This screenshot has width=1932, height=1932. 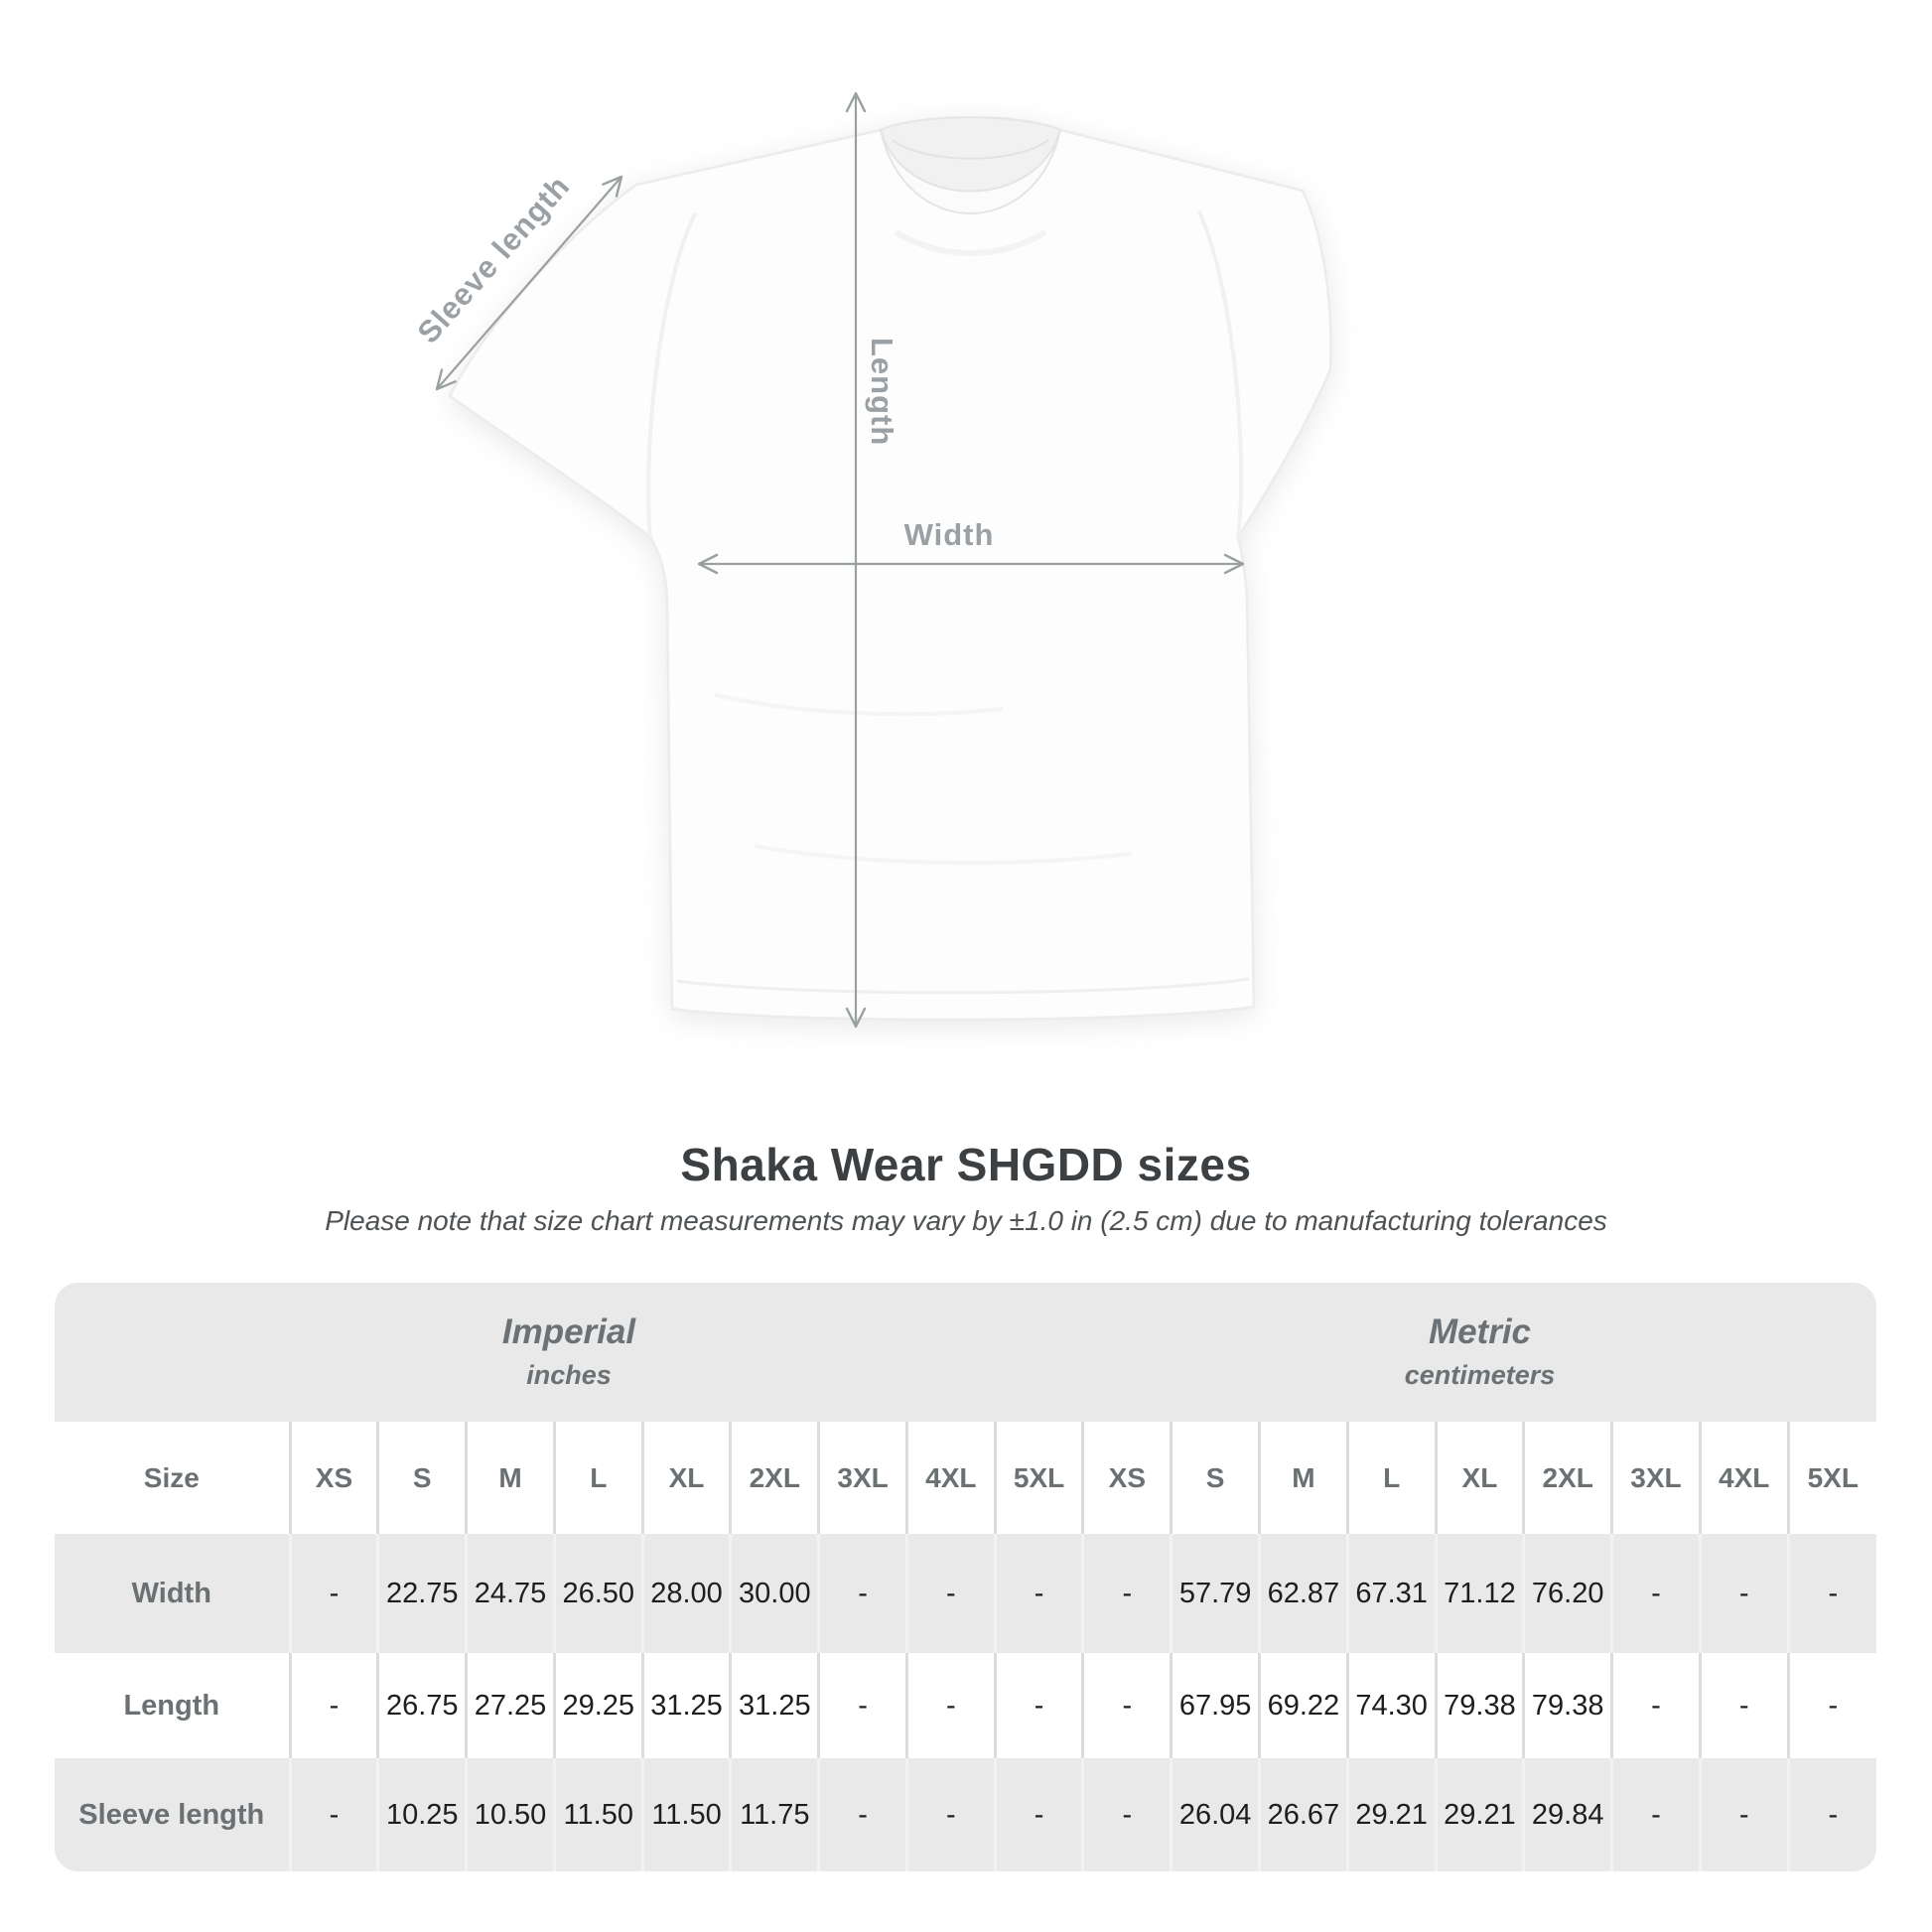 I want to click on unit-group-imperial: Imperial inches, so click(x=569, y=1353).